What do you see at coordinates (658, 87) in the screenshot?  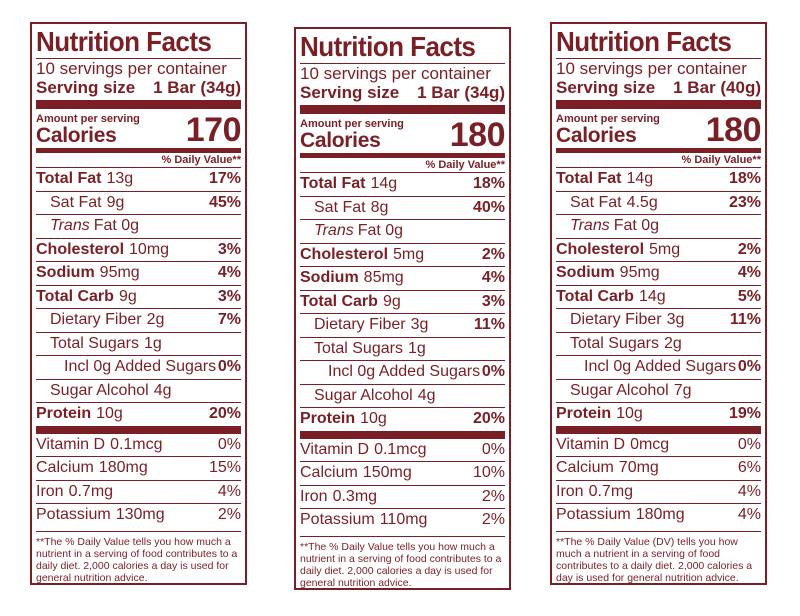 I see `serving-size: Serving size 1 Bar (40g)` at bounding box center [658, 87].